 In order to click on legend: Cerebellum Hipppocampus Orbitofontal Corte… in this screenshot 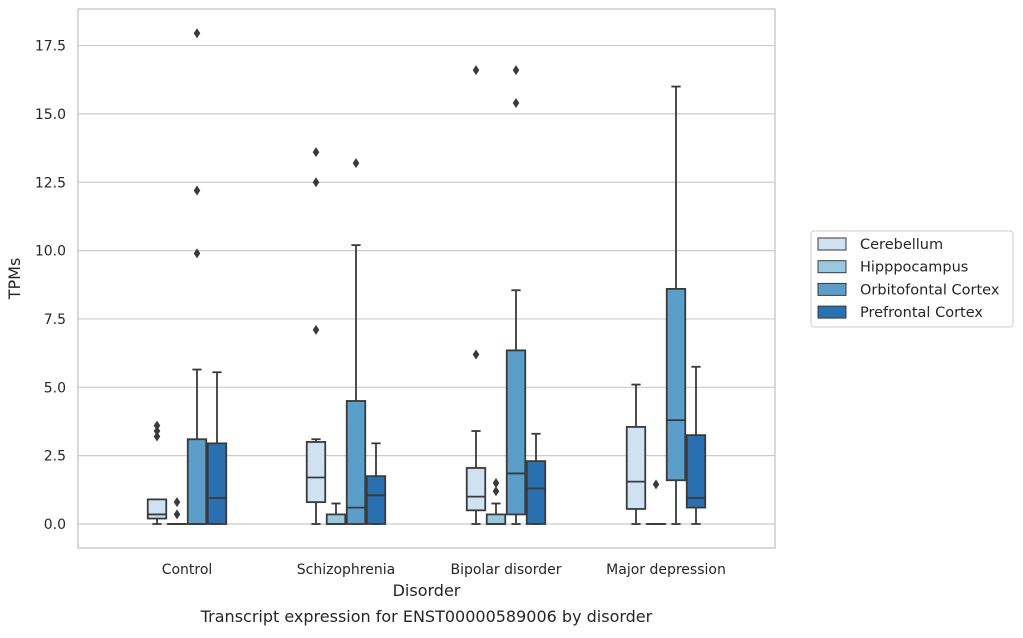, I will do `click(912, 279)`.